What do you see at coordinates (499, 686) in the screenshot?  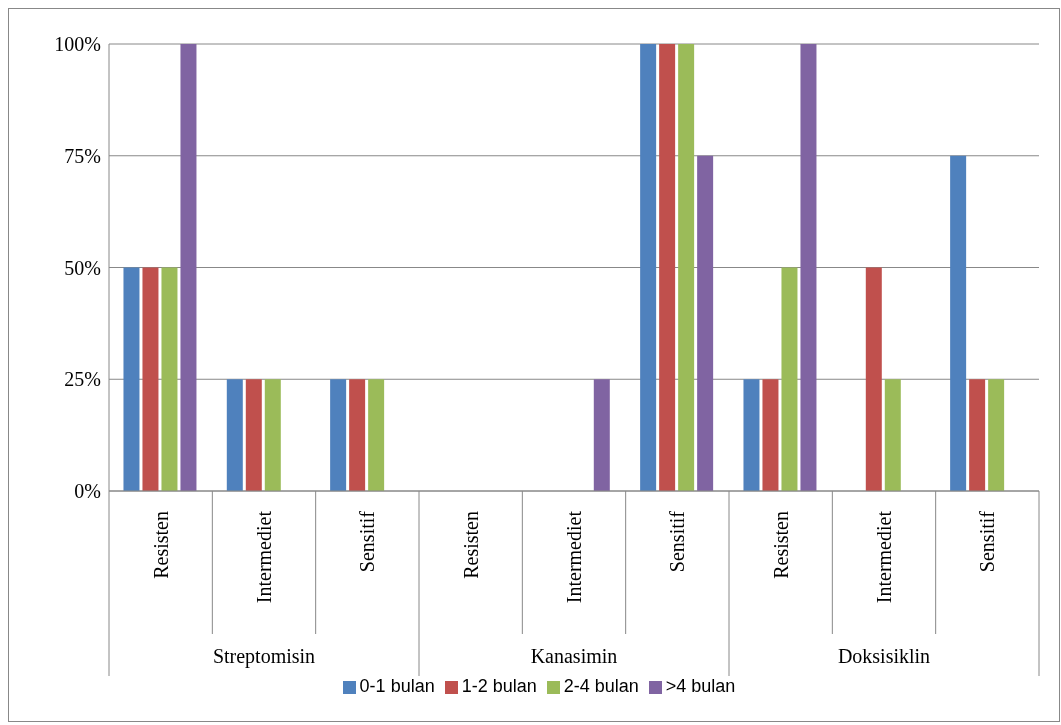 I see `legend-label: 1-2 bulan` at bounding box center [499, 686].